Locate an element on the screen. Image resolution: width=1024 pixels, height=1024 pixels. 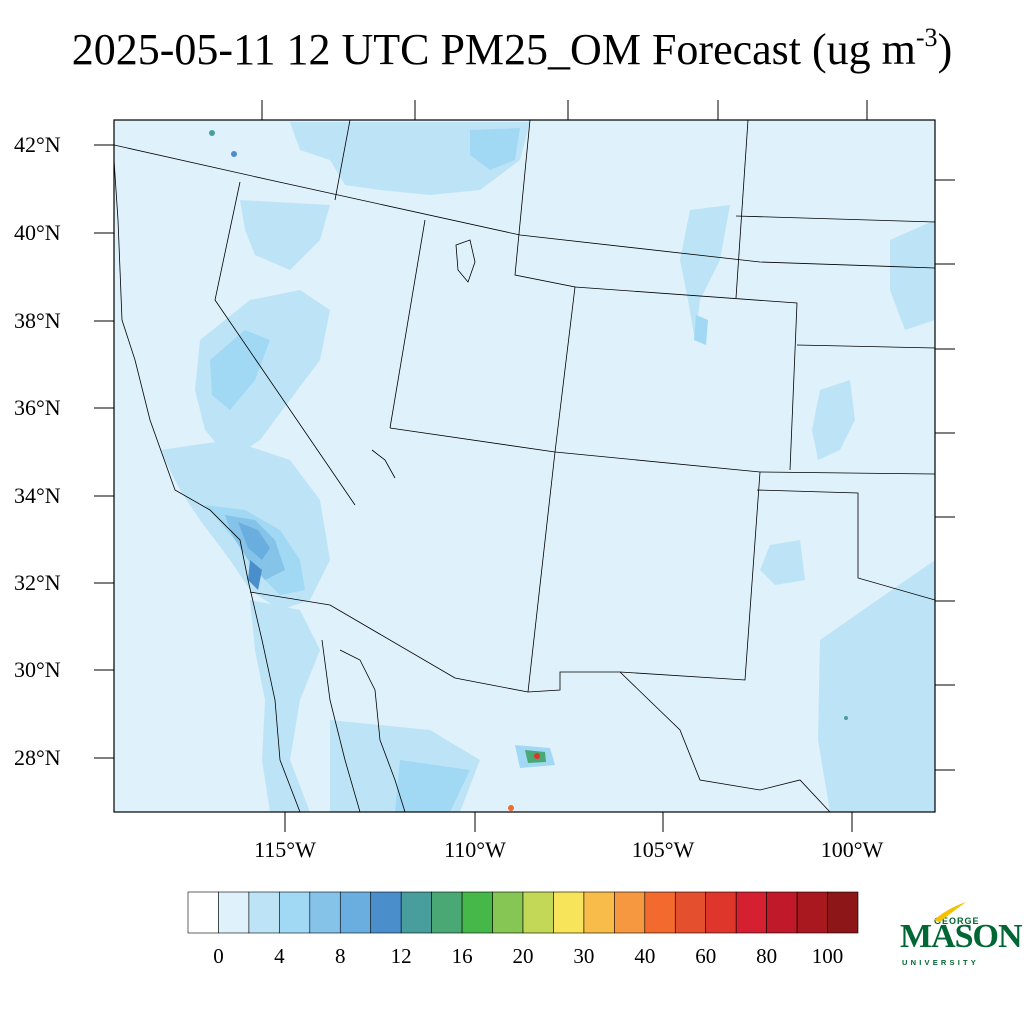
lon-label: 115°W is located at coordinates (285, 849).